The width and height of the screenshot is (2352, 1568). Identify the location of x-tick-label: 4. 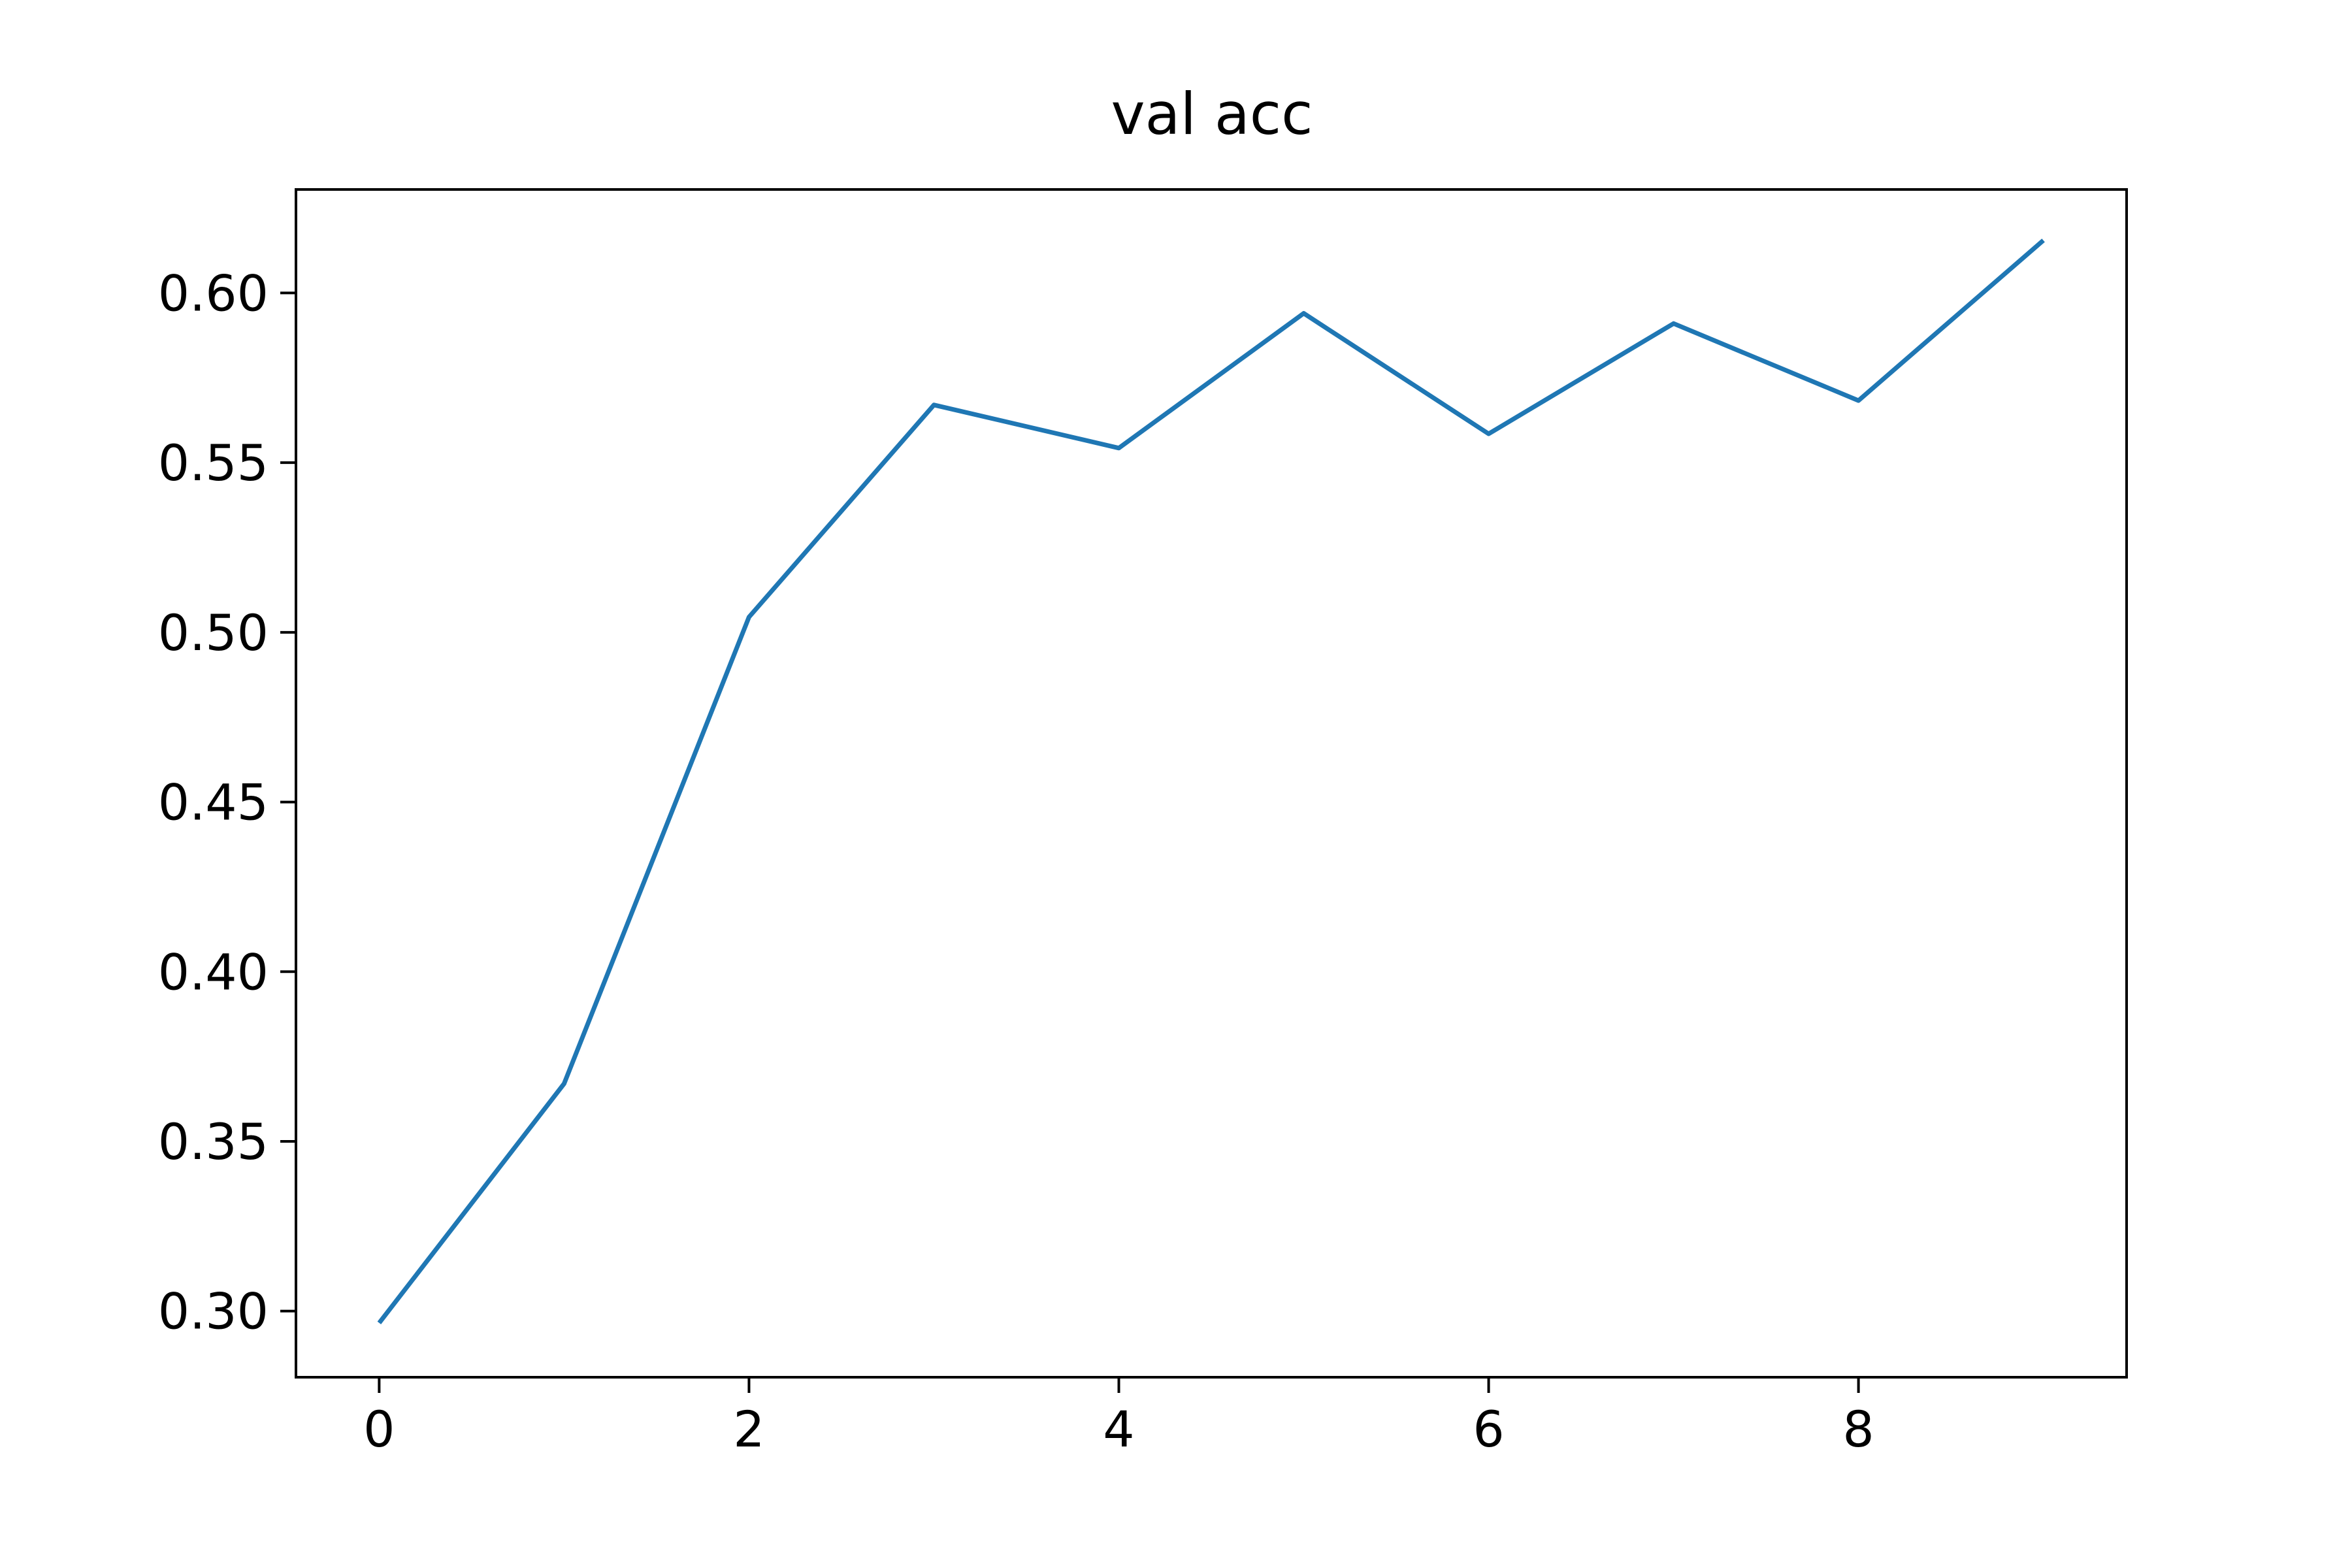
(1118, 1429).